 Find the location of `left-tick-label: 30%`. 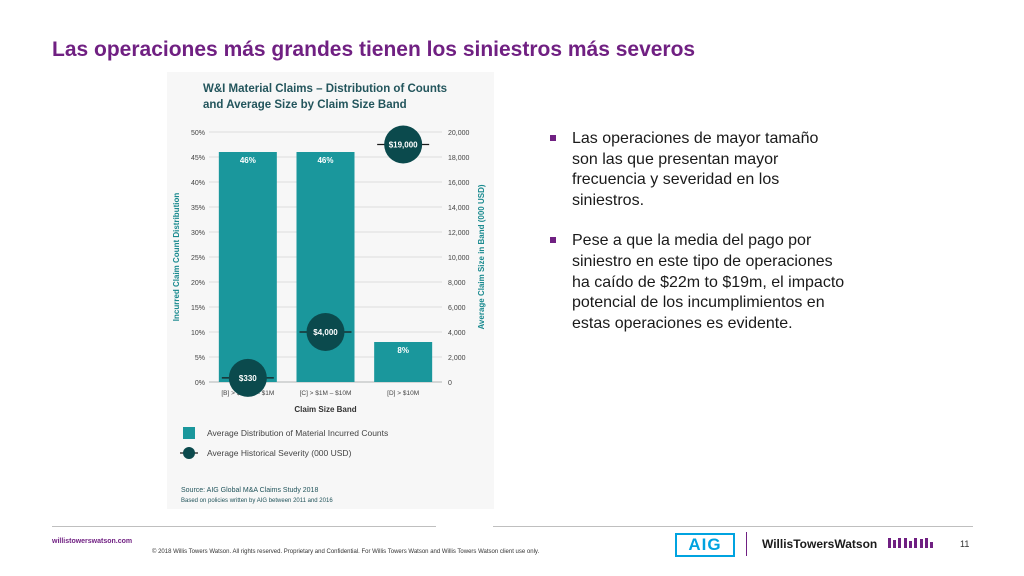

left-tick-label: 30% is located at coordinates (198, 233).